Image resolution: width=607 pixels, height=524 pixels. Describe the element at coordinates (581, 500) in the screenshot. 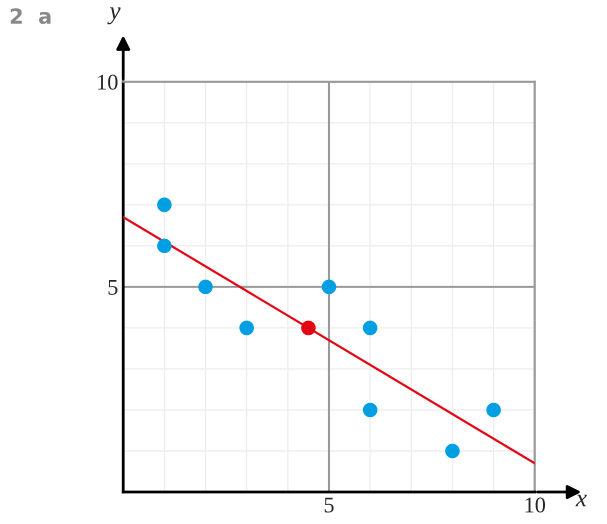

I see `x-axis-title: x` at that location.